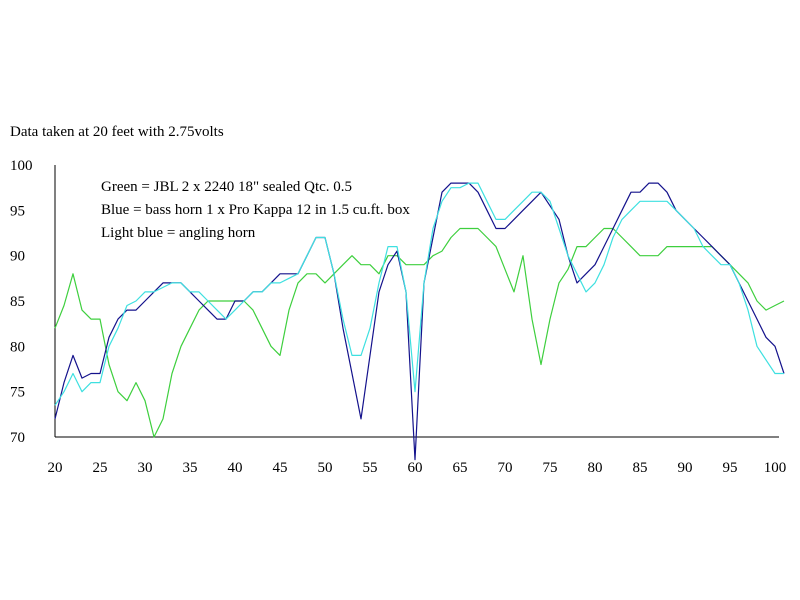 The height and width of the screenshot is (600, 800). I want to click on y-tick-label: 100, so click(21, 166).